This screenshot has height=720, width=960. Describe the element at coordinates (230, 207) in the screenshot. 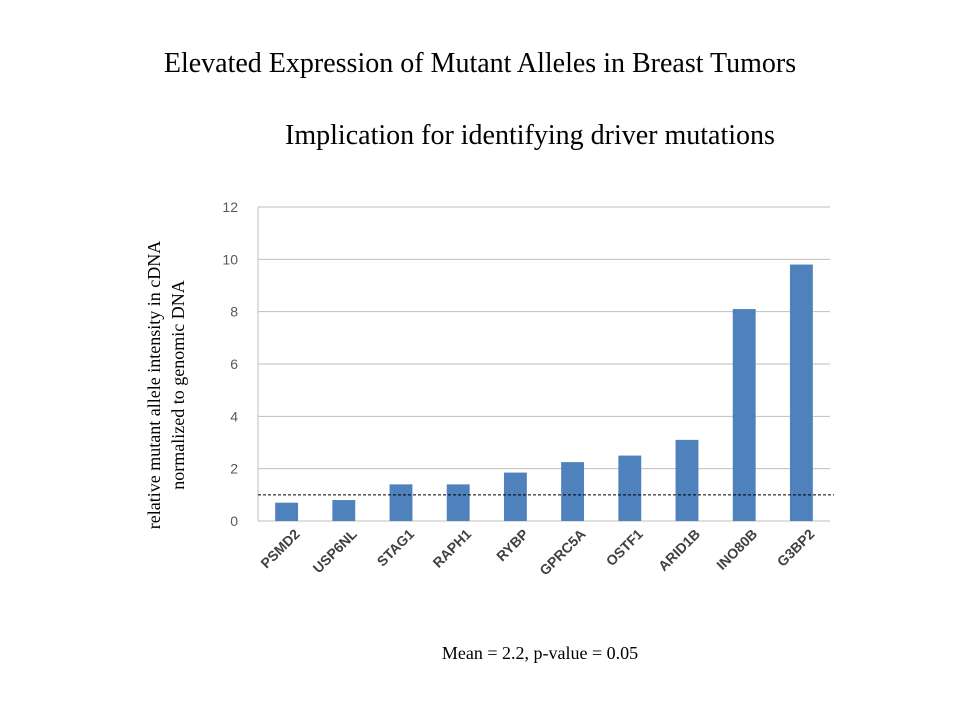

I see `y-tick-label: 12` at that location.